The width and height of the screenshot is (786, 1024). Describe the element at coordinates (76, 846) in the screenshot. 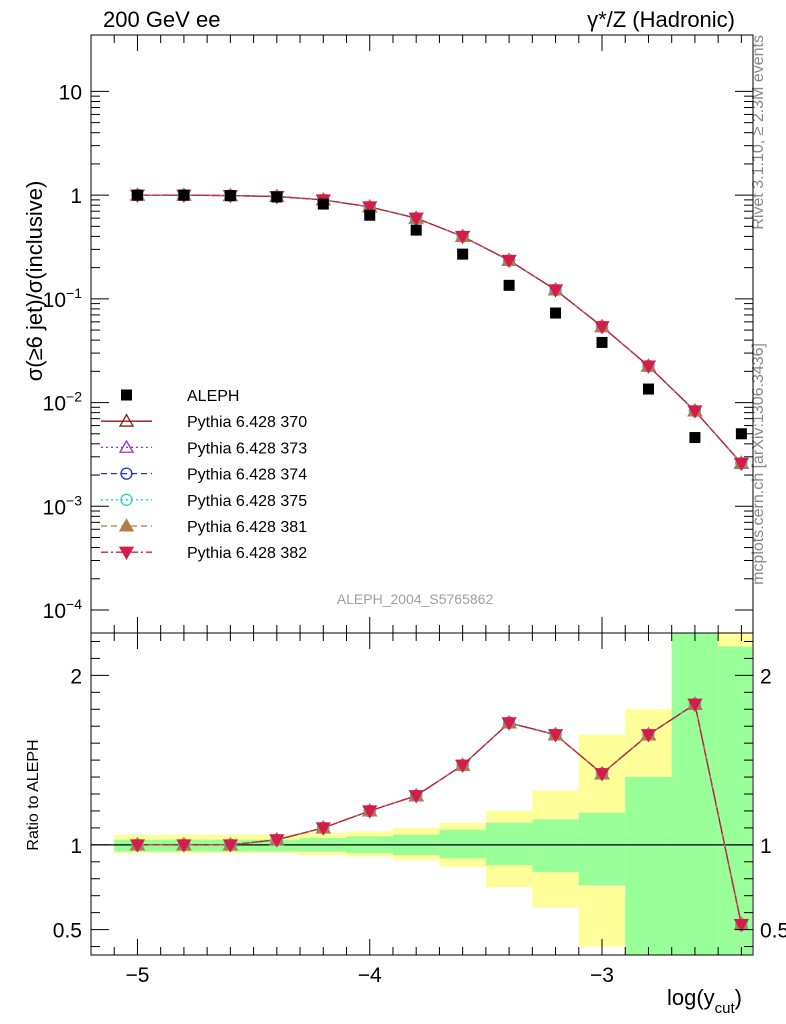

I see `ratio-y-tick-label: 1` at that location.